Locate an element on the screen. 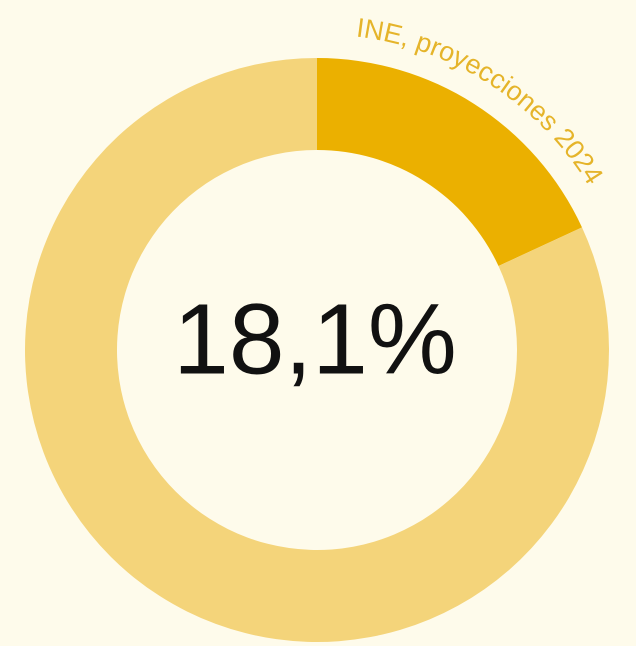 The width and height of the screenshot is (636, 646). center-value-label: 18,1% is located at coordinates (315, 339).